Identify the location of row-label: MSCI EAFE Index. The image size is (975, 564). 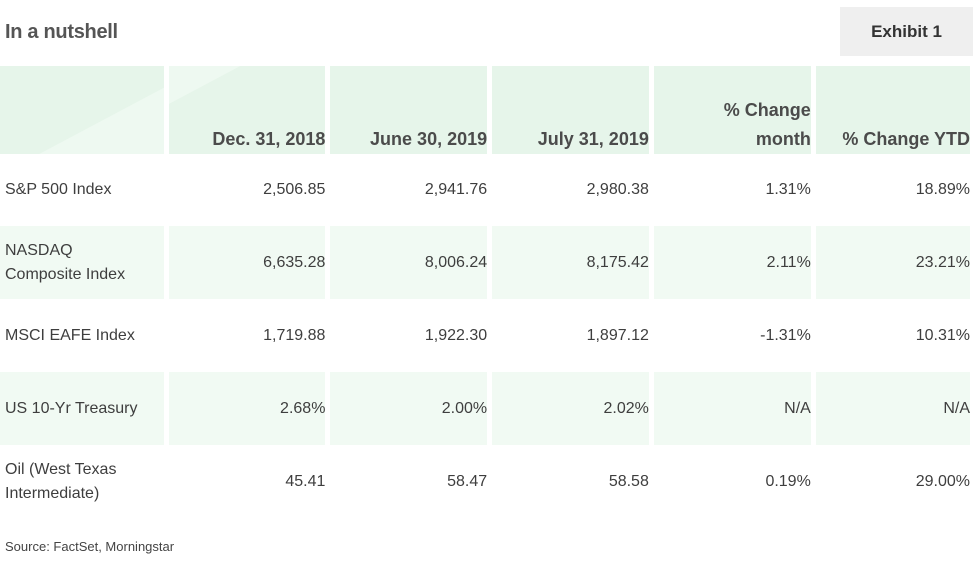
(82, 335).